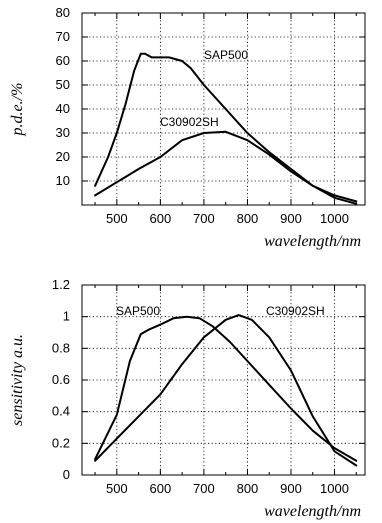 The height and width of the screenshot is (523, 382). What do you see at coordinates (61, 442) in the screenshot?
I see `y-tick-label: 0.2` at bounding box center [61, 442].